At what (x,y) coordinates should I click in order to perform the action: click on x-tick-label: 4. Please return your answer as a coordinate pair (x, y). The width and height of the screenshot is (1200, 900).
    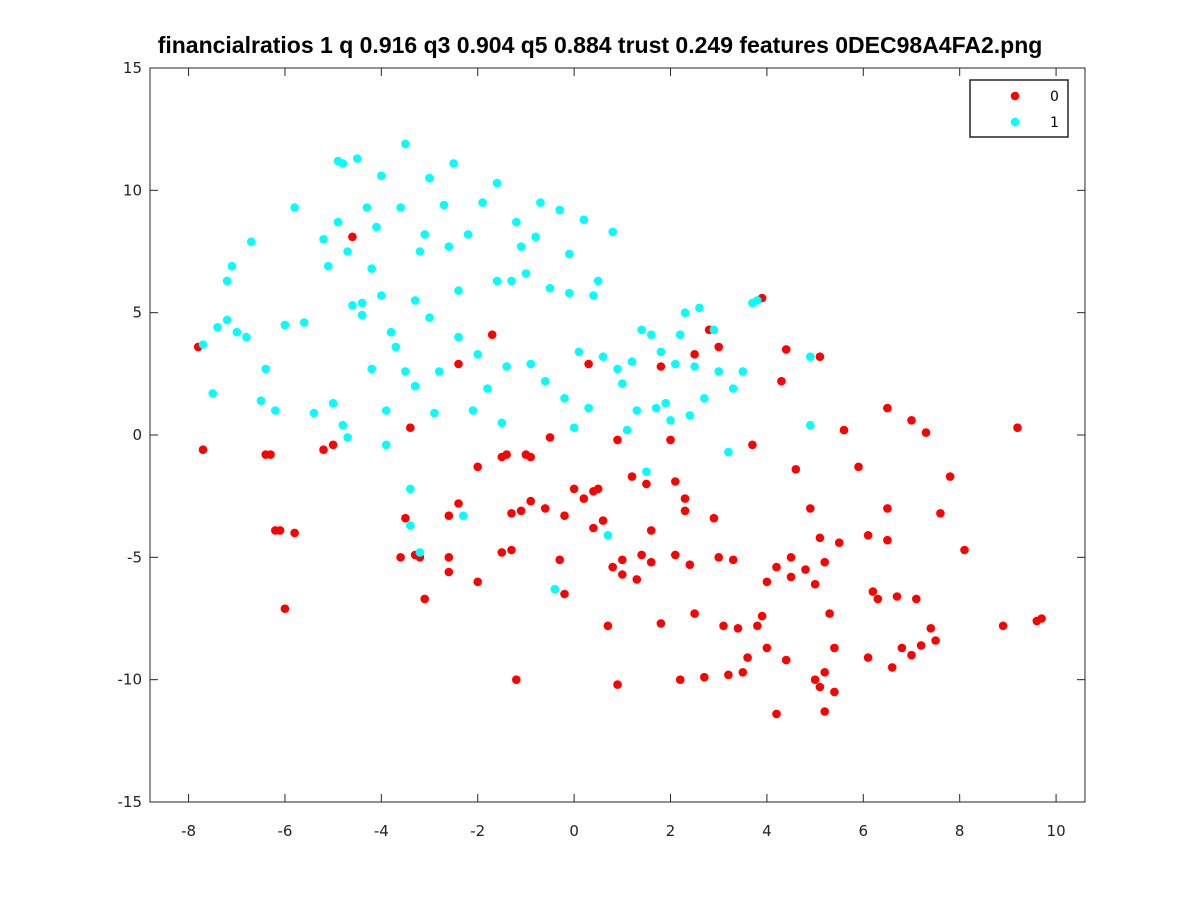
    Looking at the image, I should click on (767, 831).